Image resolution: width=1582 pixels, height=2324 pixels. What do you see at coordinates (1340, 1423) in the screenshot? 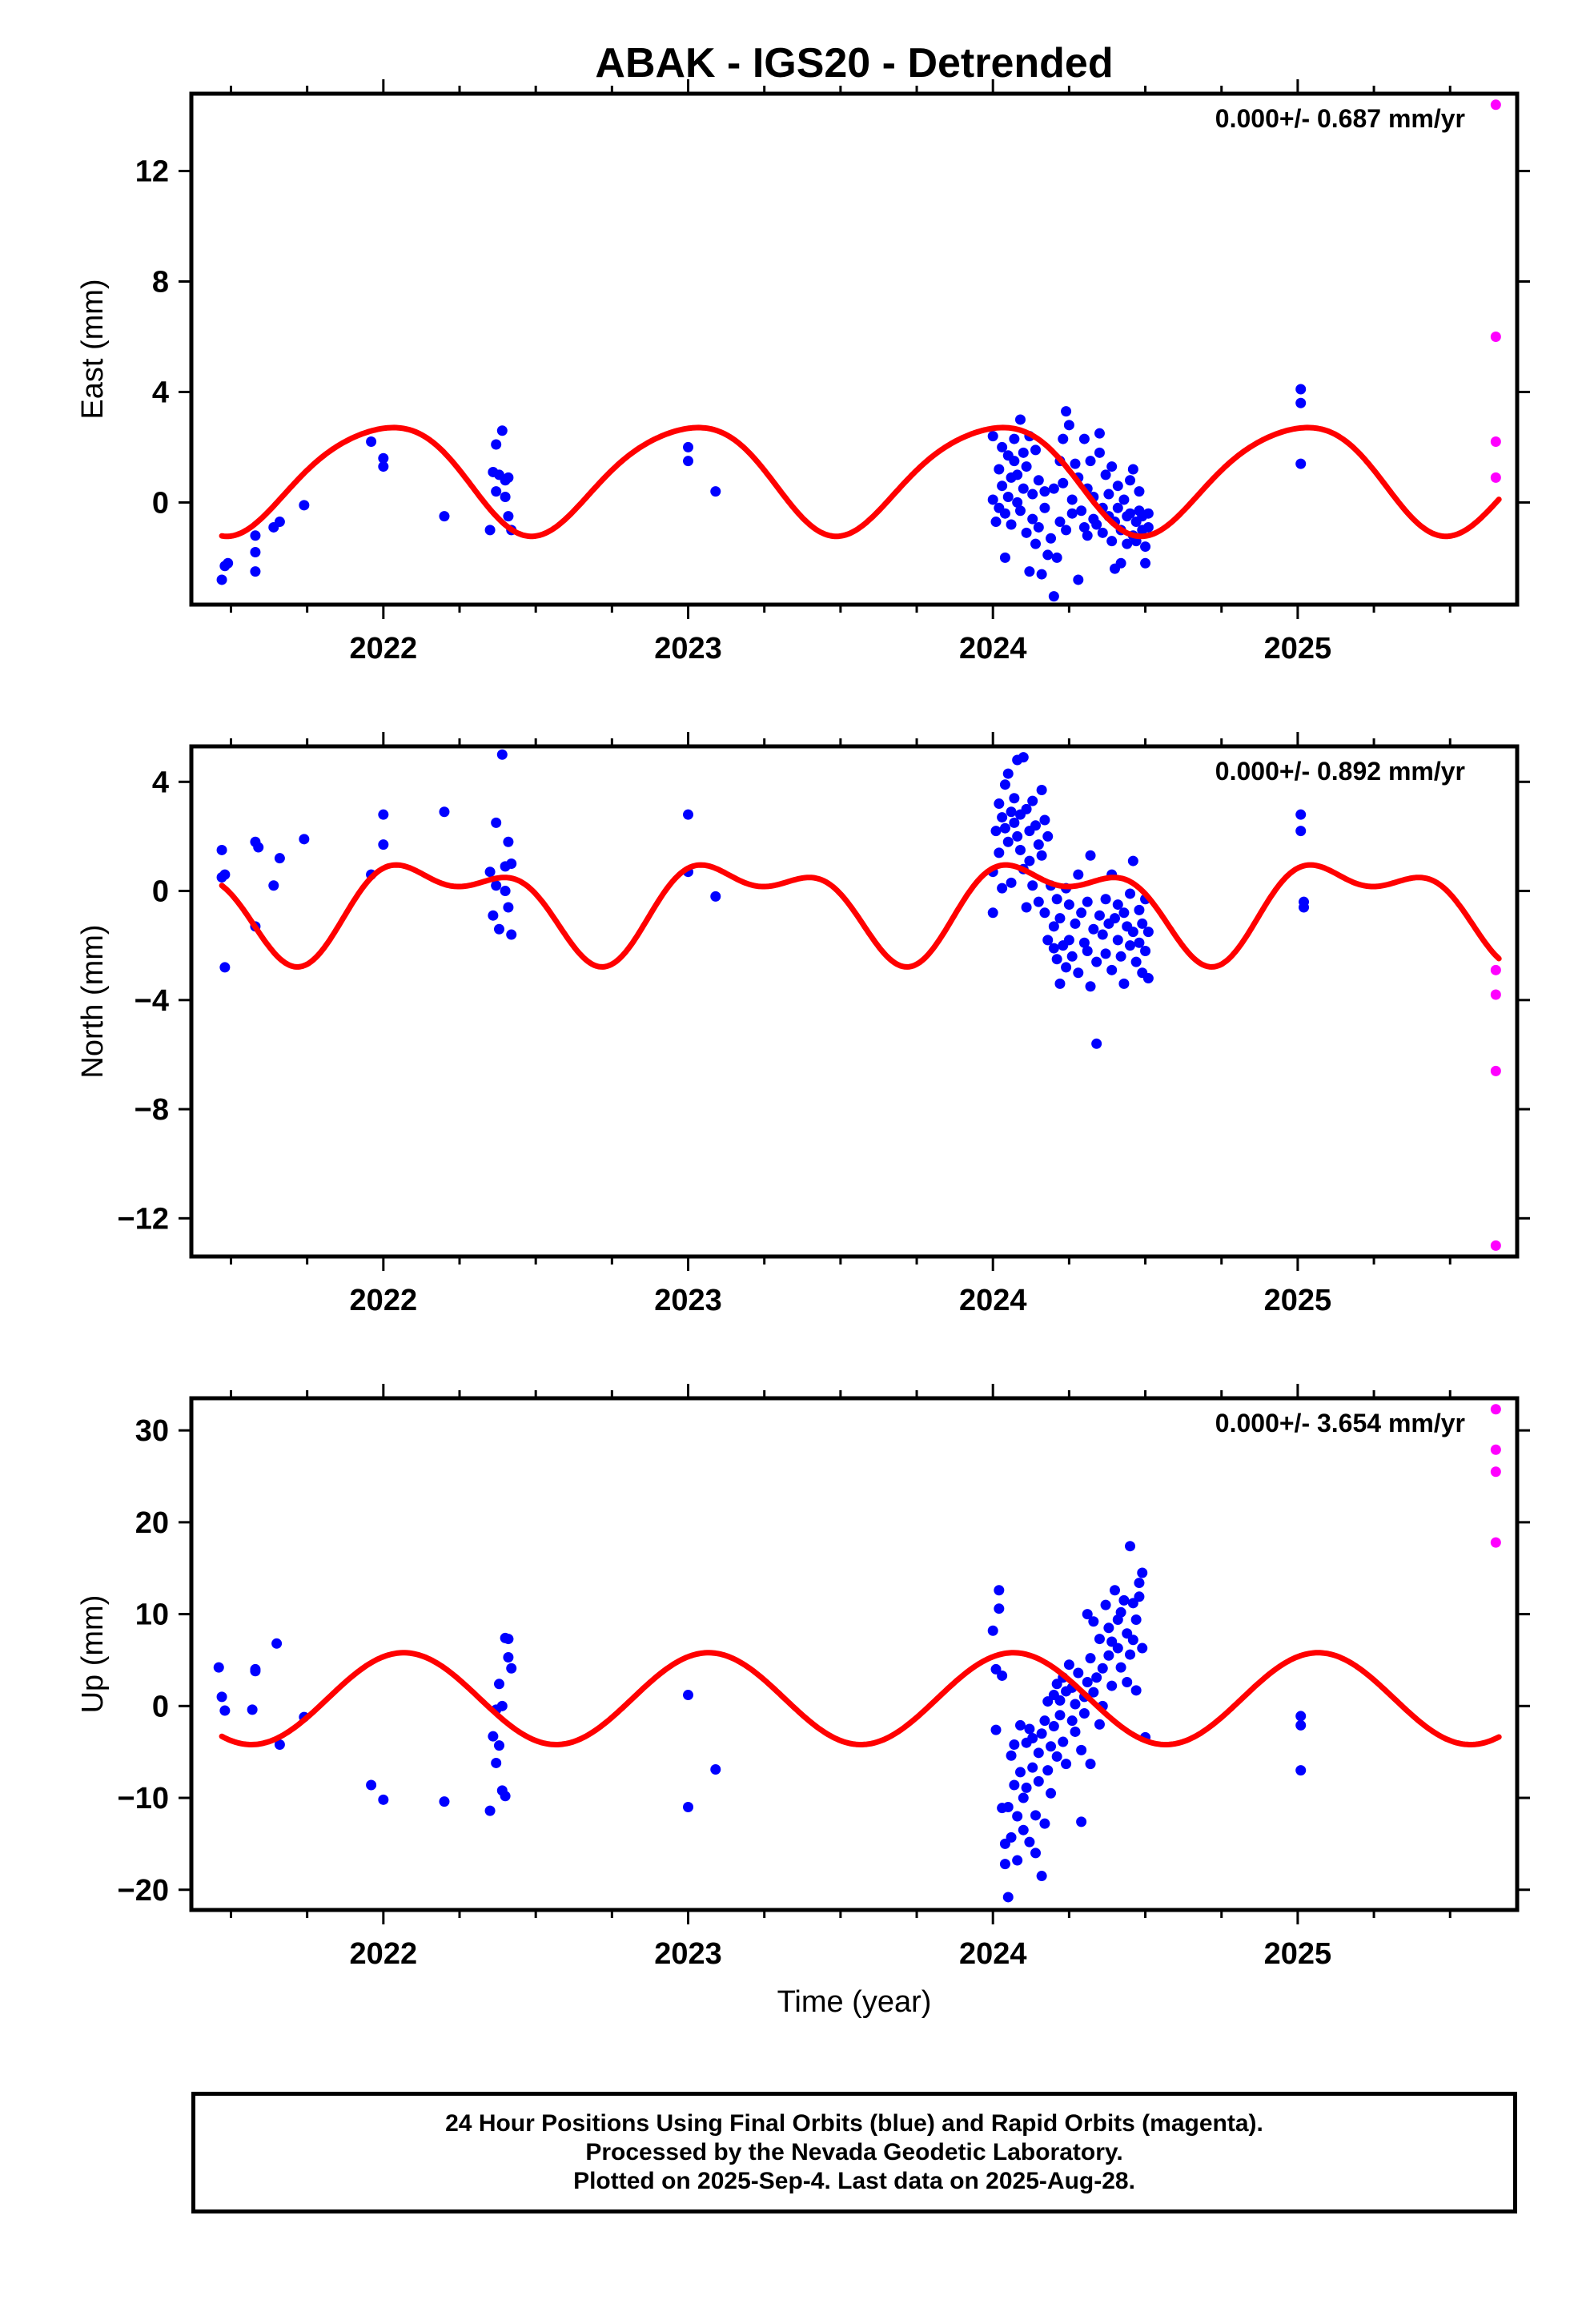
I see `rate-annotation-up: 0.000+/- 3.654 mm/yr` at bounding box center [1340, 1423].